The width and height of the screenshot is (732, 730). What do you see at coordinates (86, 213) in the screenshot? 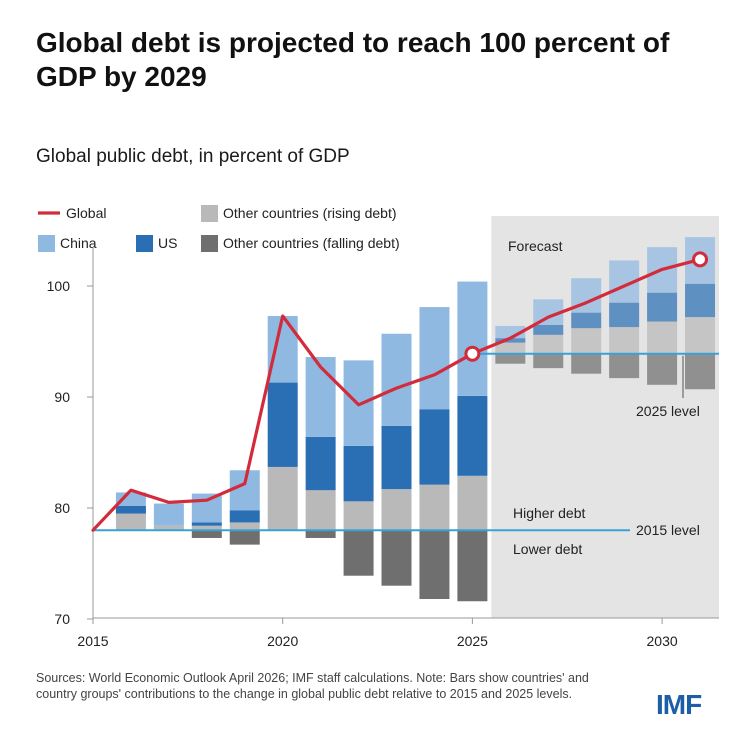
I see `legend-label-global: Global` at bounding box center [86, 213].